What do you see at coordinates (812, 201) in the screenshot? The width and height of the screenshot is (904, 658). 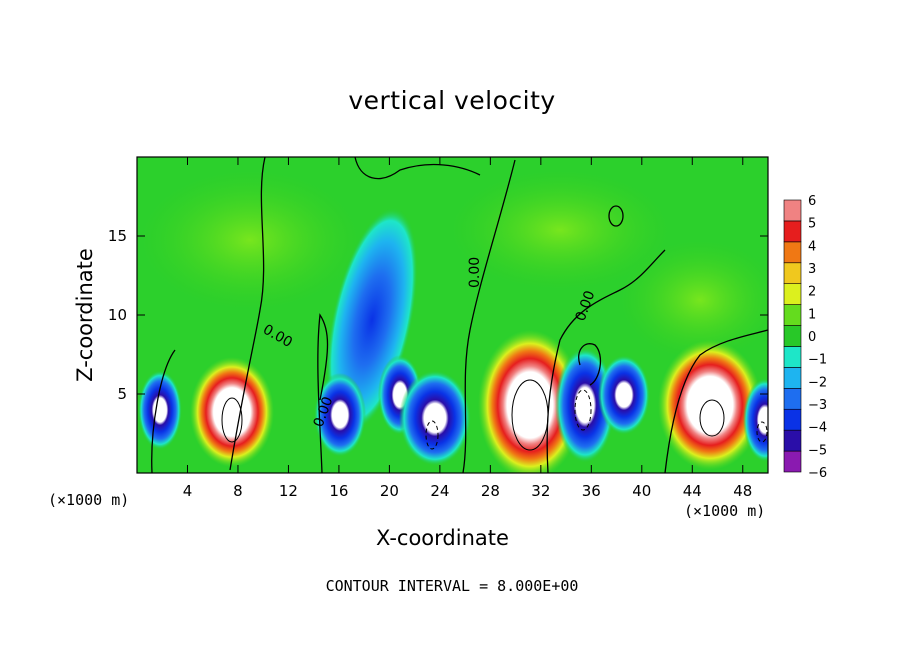 I see `colorbar-tick-label: 6` at bounding box center [812, 201].